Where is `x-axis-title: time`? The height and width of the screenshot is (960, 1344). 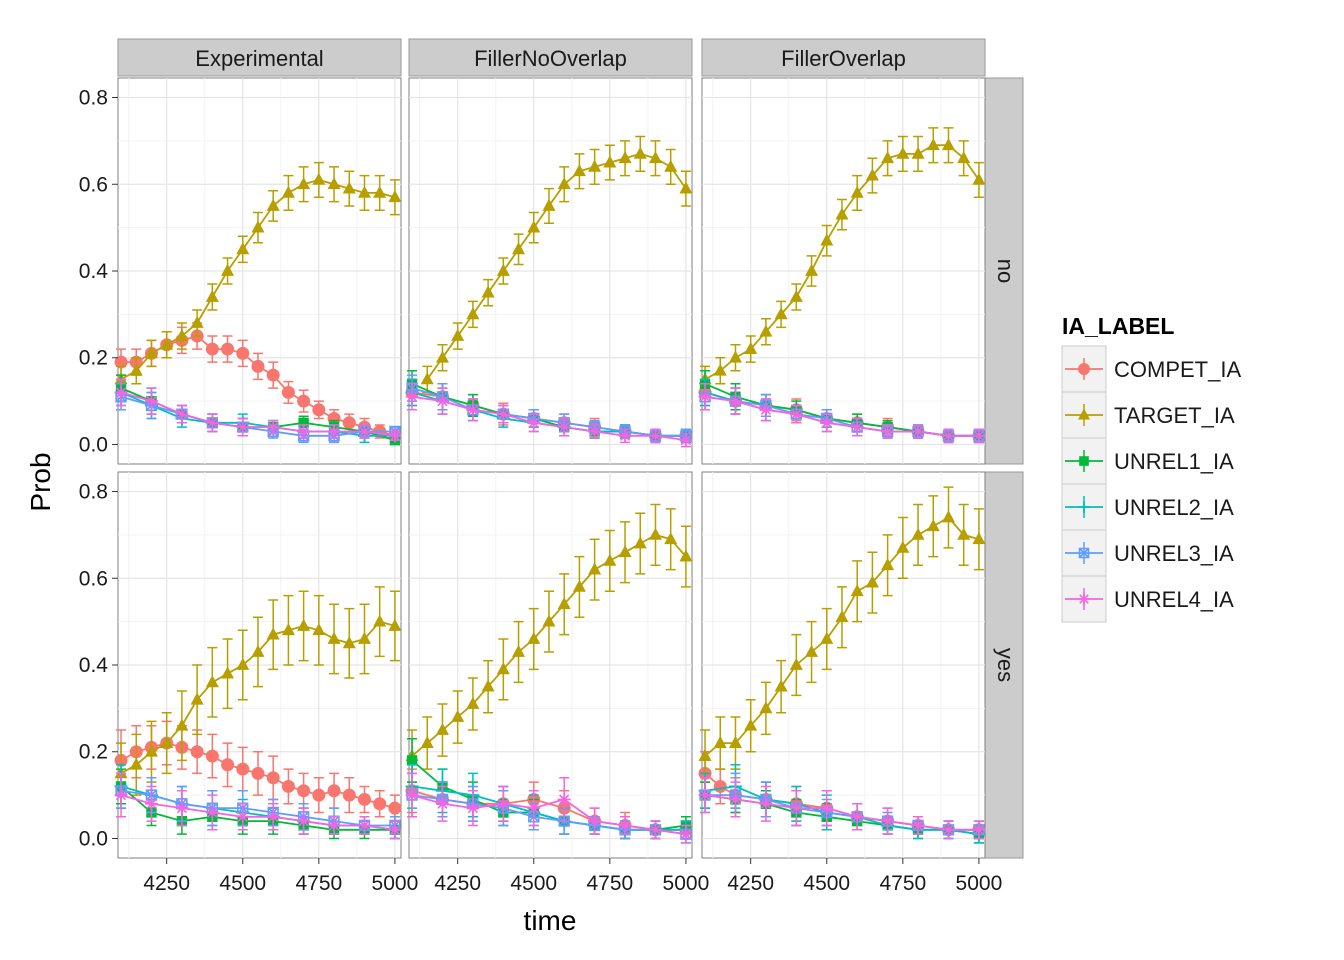 x-axis-title: time is located at coordinates (550, 920).